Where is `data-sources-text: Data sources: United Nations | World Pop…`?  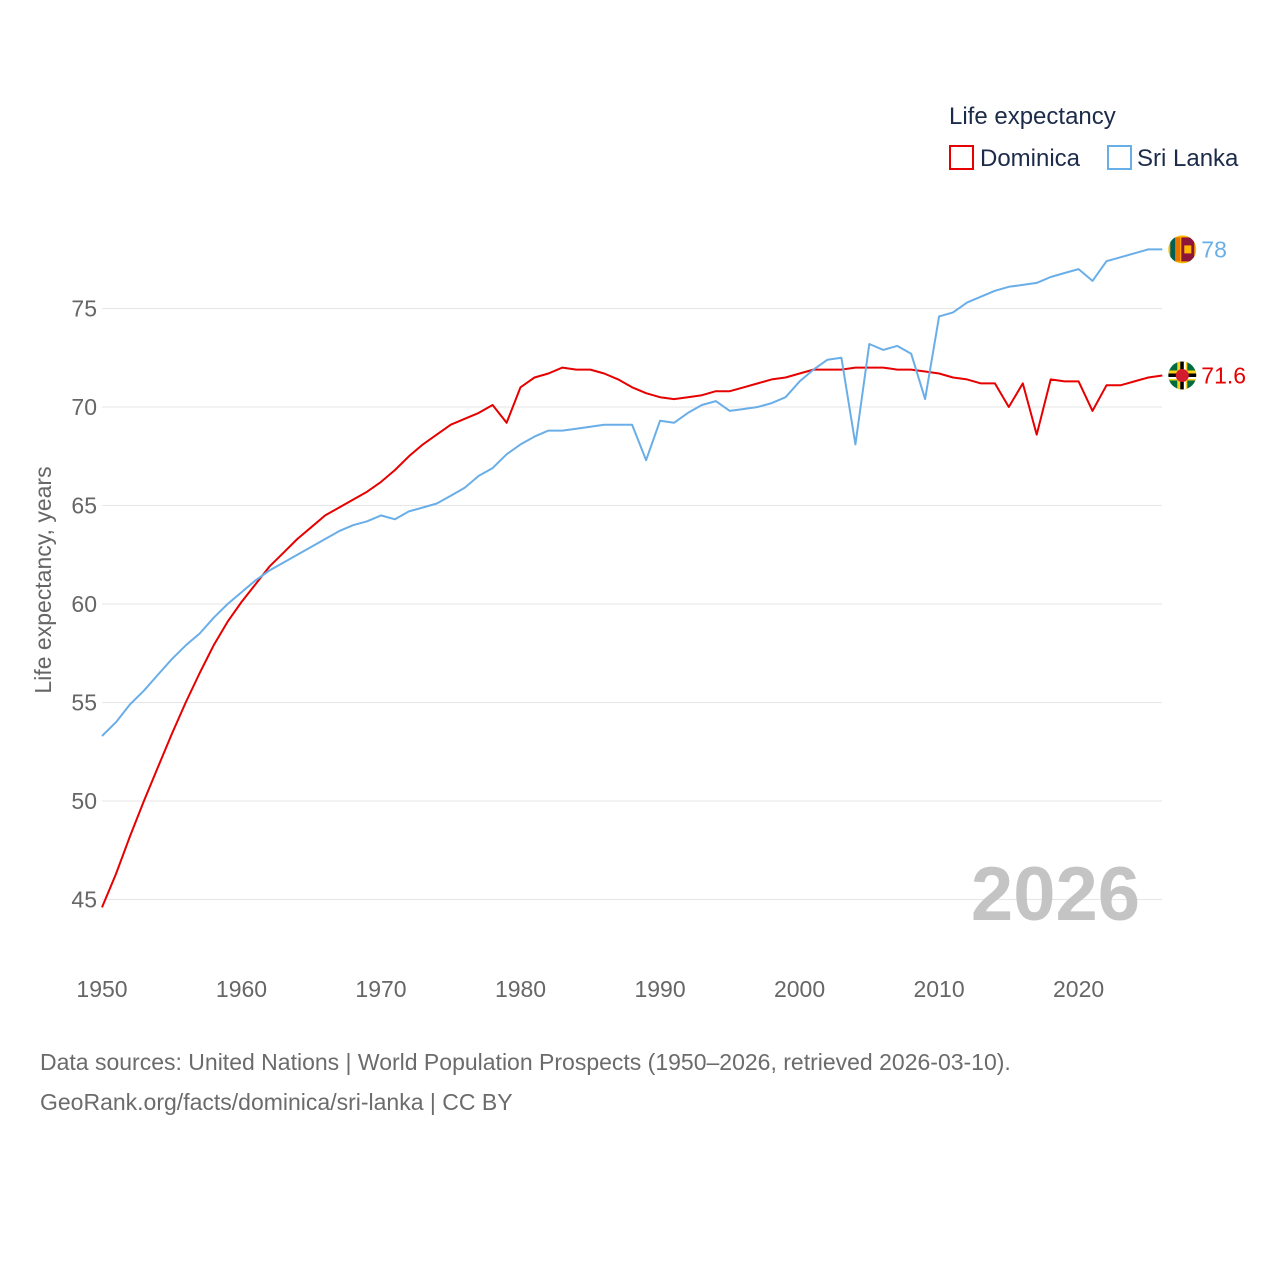 data-sources-text: Data sources: United Nations | World Pop… is located at coordinates (525, 1062).